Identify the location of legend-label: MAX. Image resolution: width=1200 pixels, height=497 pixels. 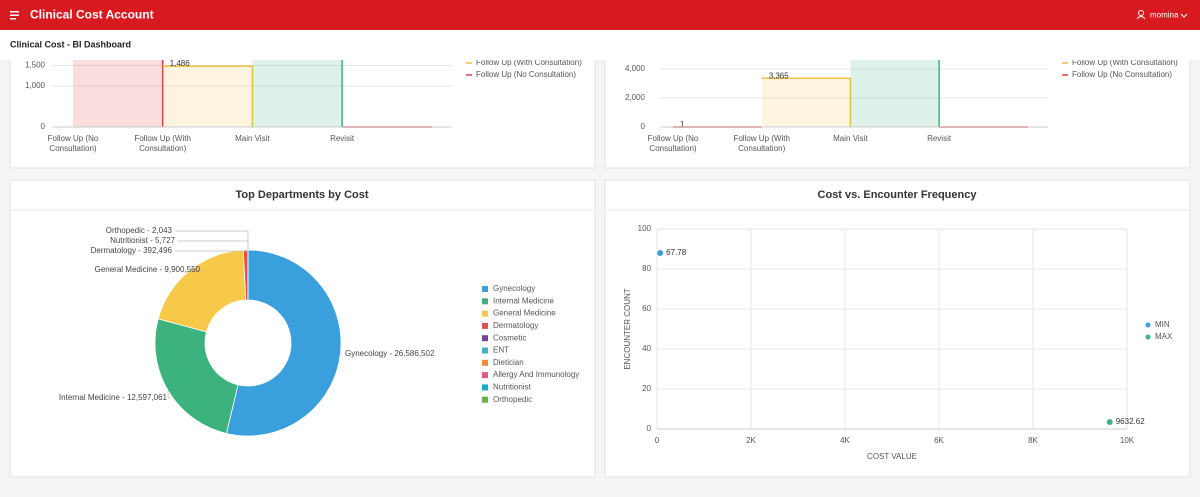
(1164, 336).